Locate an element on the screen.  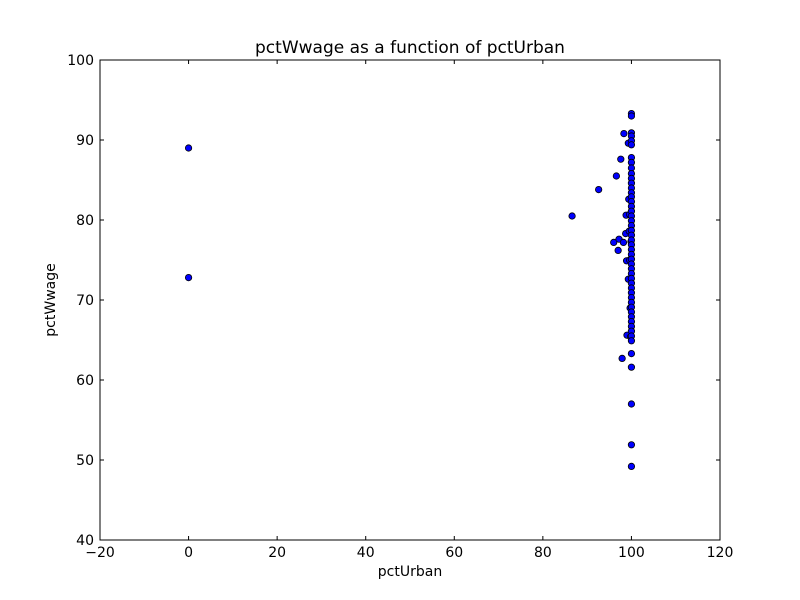
x-tick-label: 100 is located at coordinates (631, 553).